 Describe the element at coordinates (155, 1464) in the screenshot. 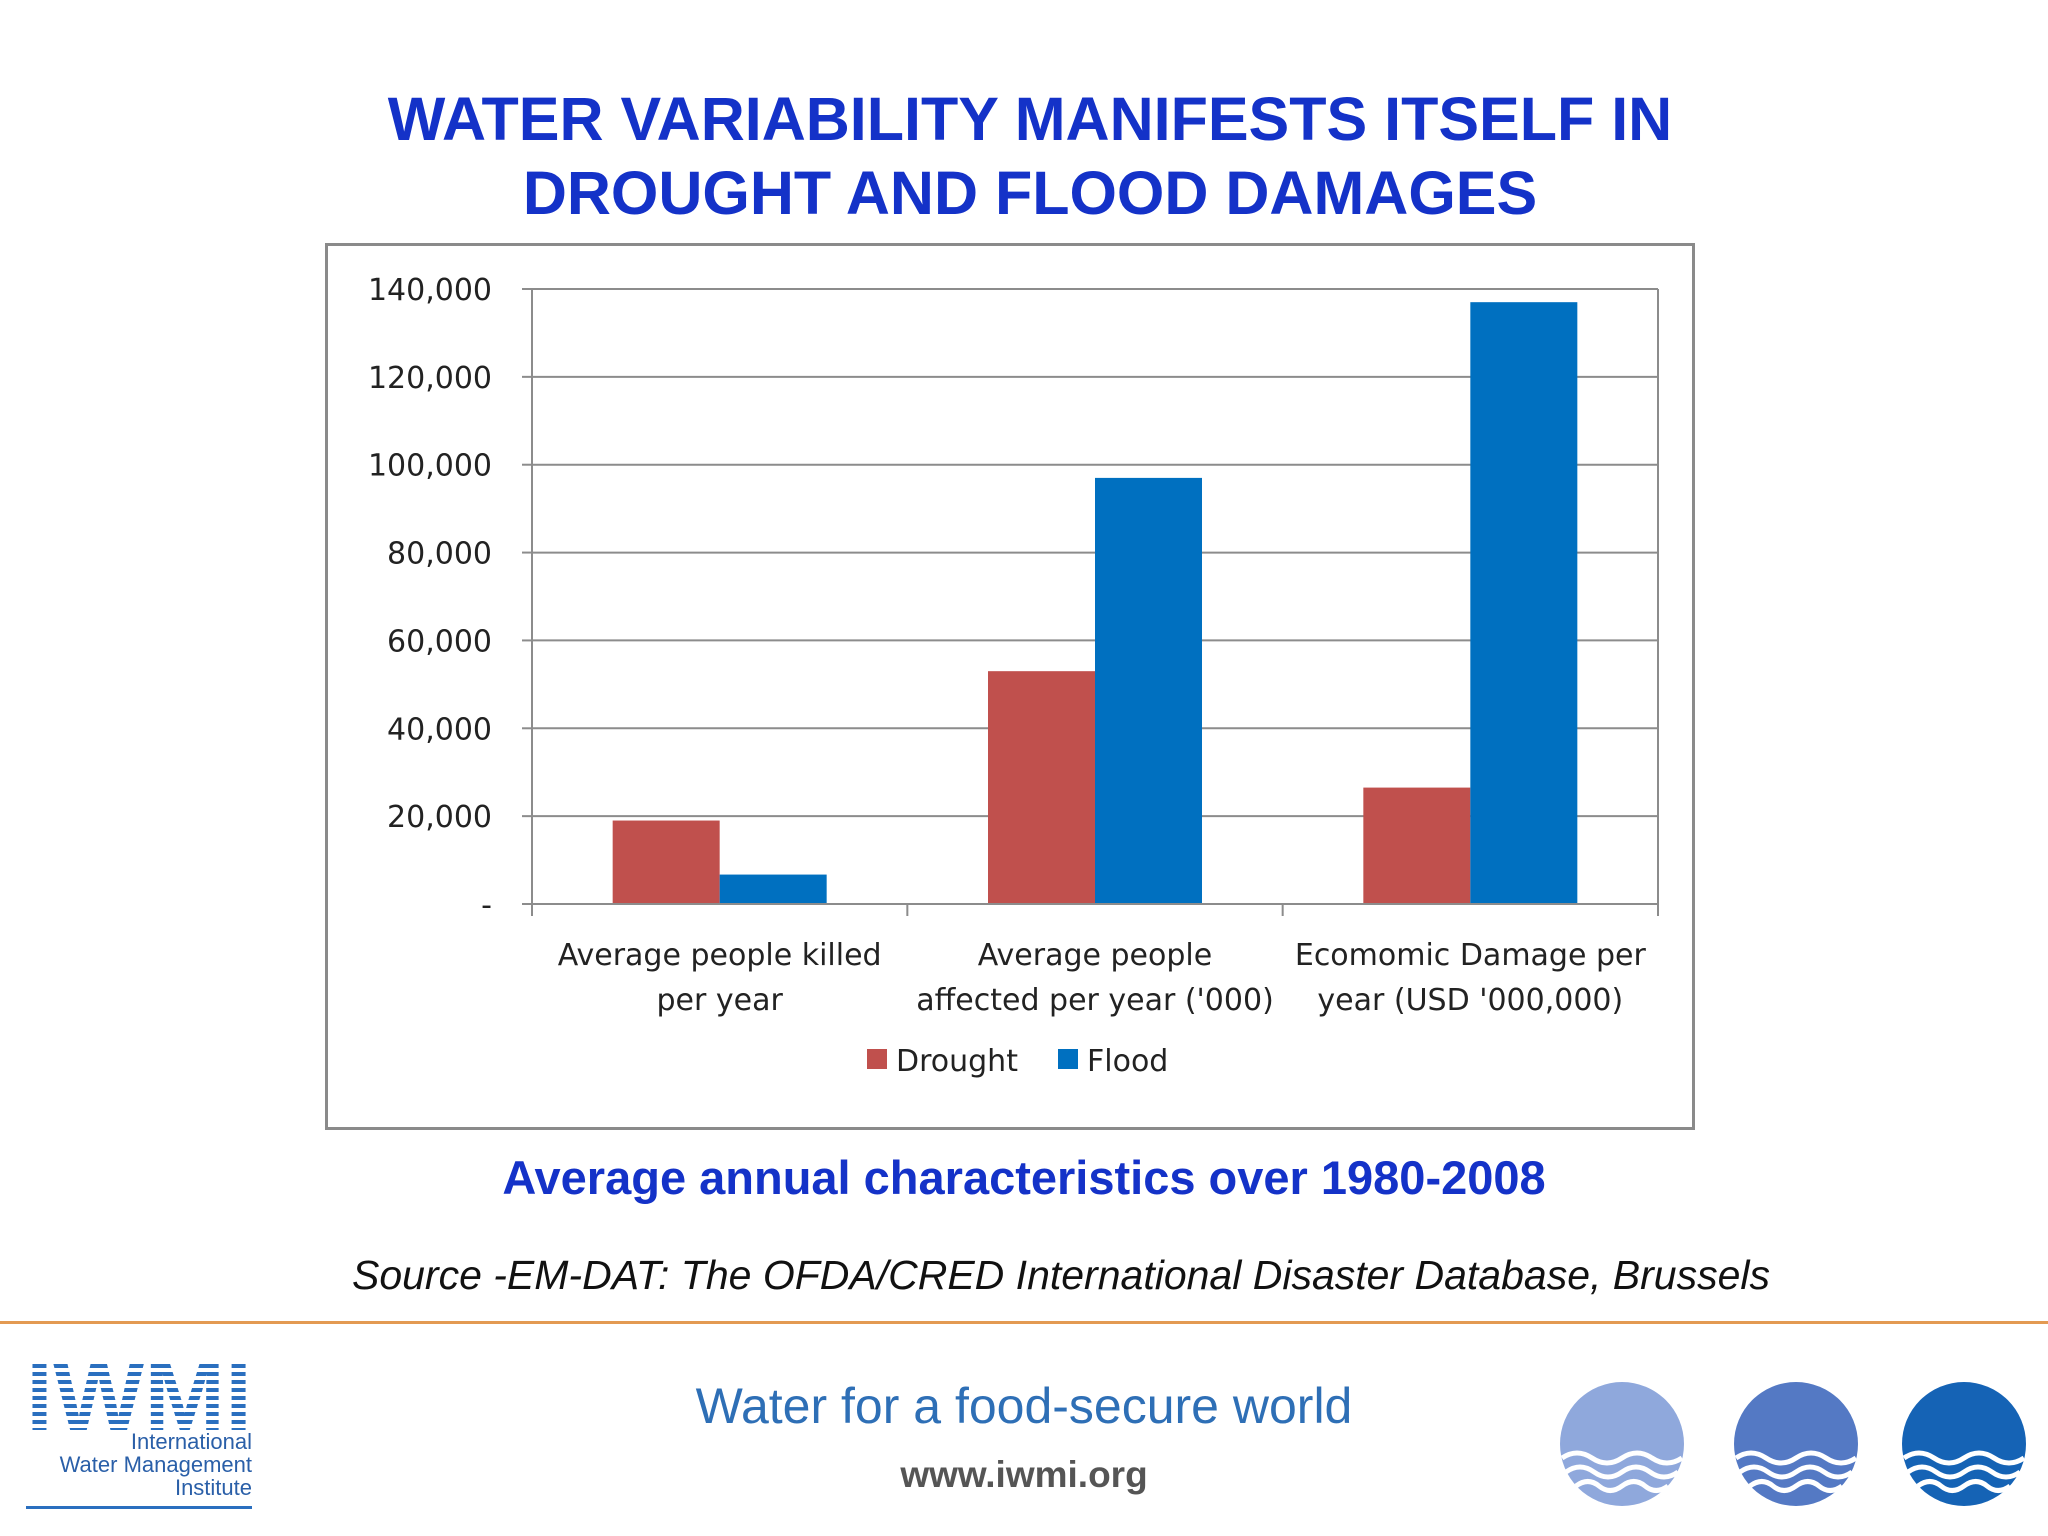

I see `logo-name-line-2: Water Management` at that location.